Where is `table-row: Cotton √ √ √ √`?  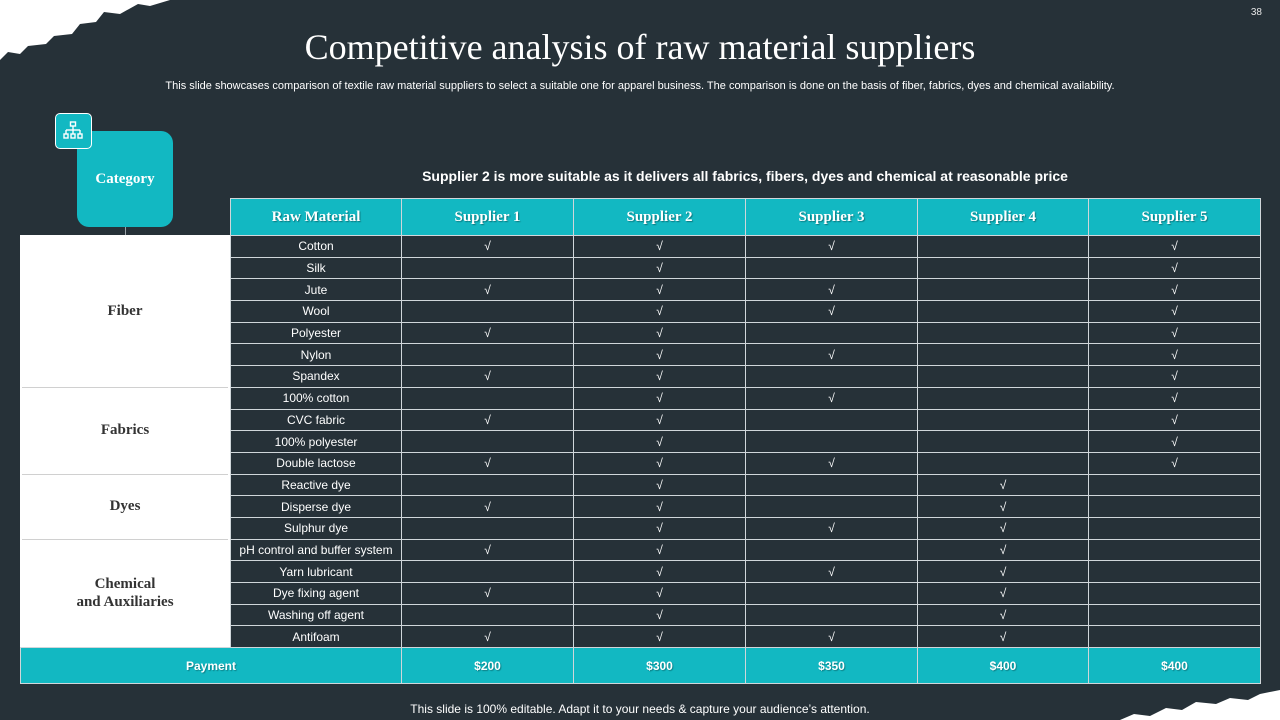
table-row: Cotton √ √ √ √ is located at coordinates (745, 246).